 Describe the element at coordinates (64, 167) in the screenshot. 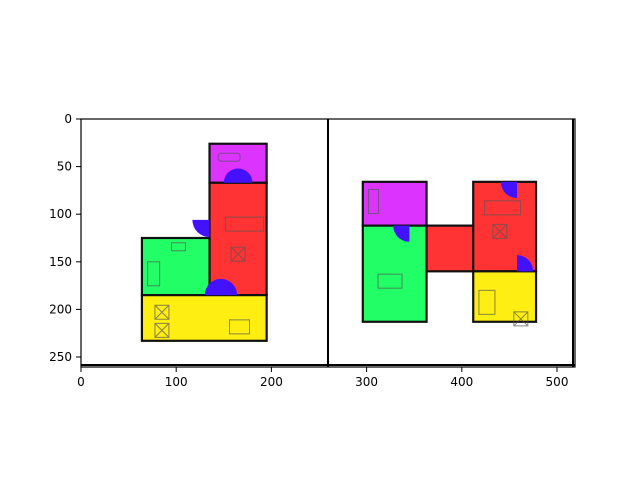

I see `y-tick-label: 50` at that location.